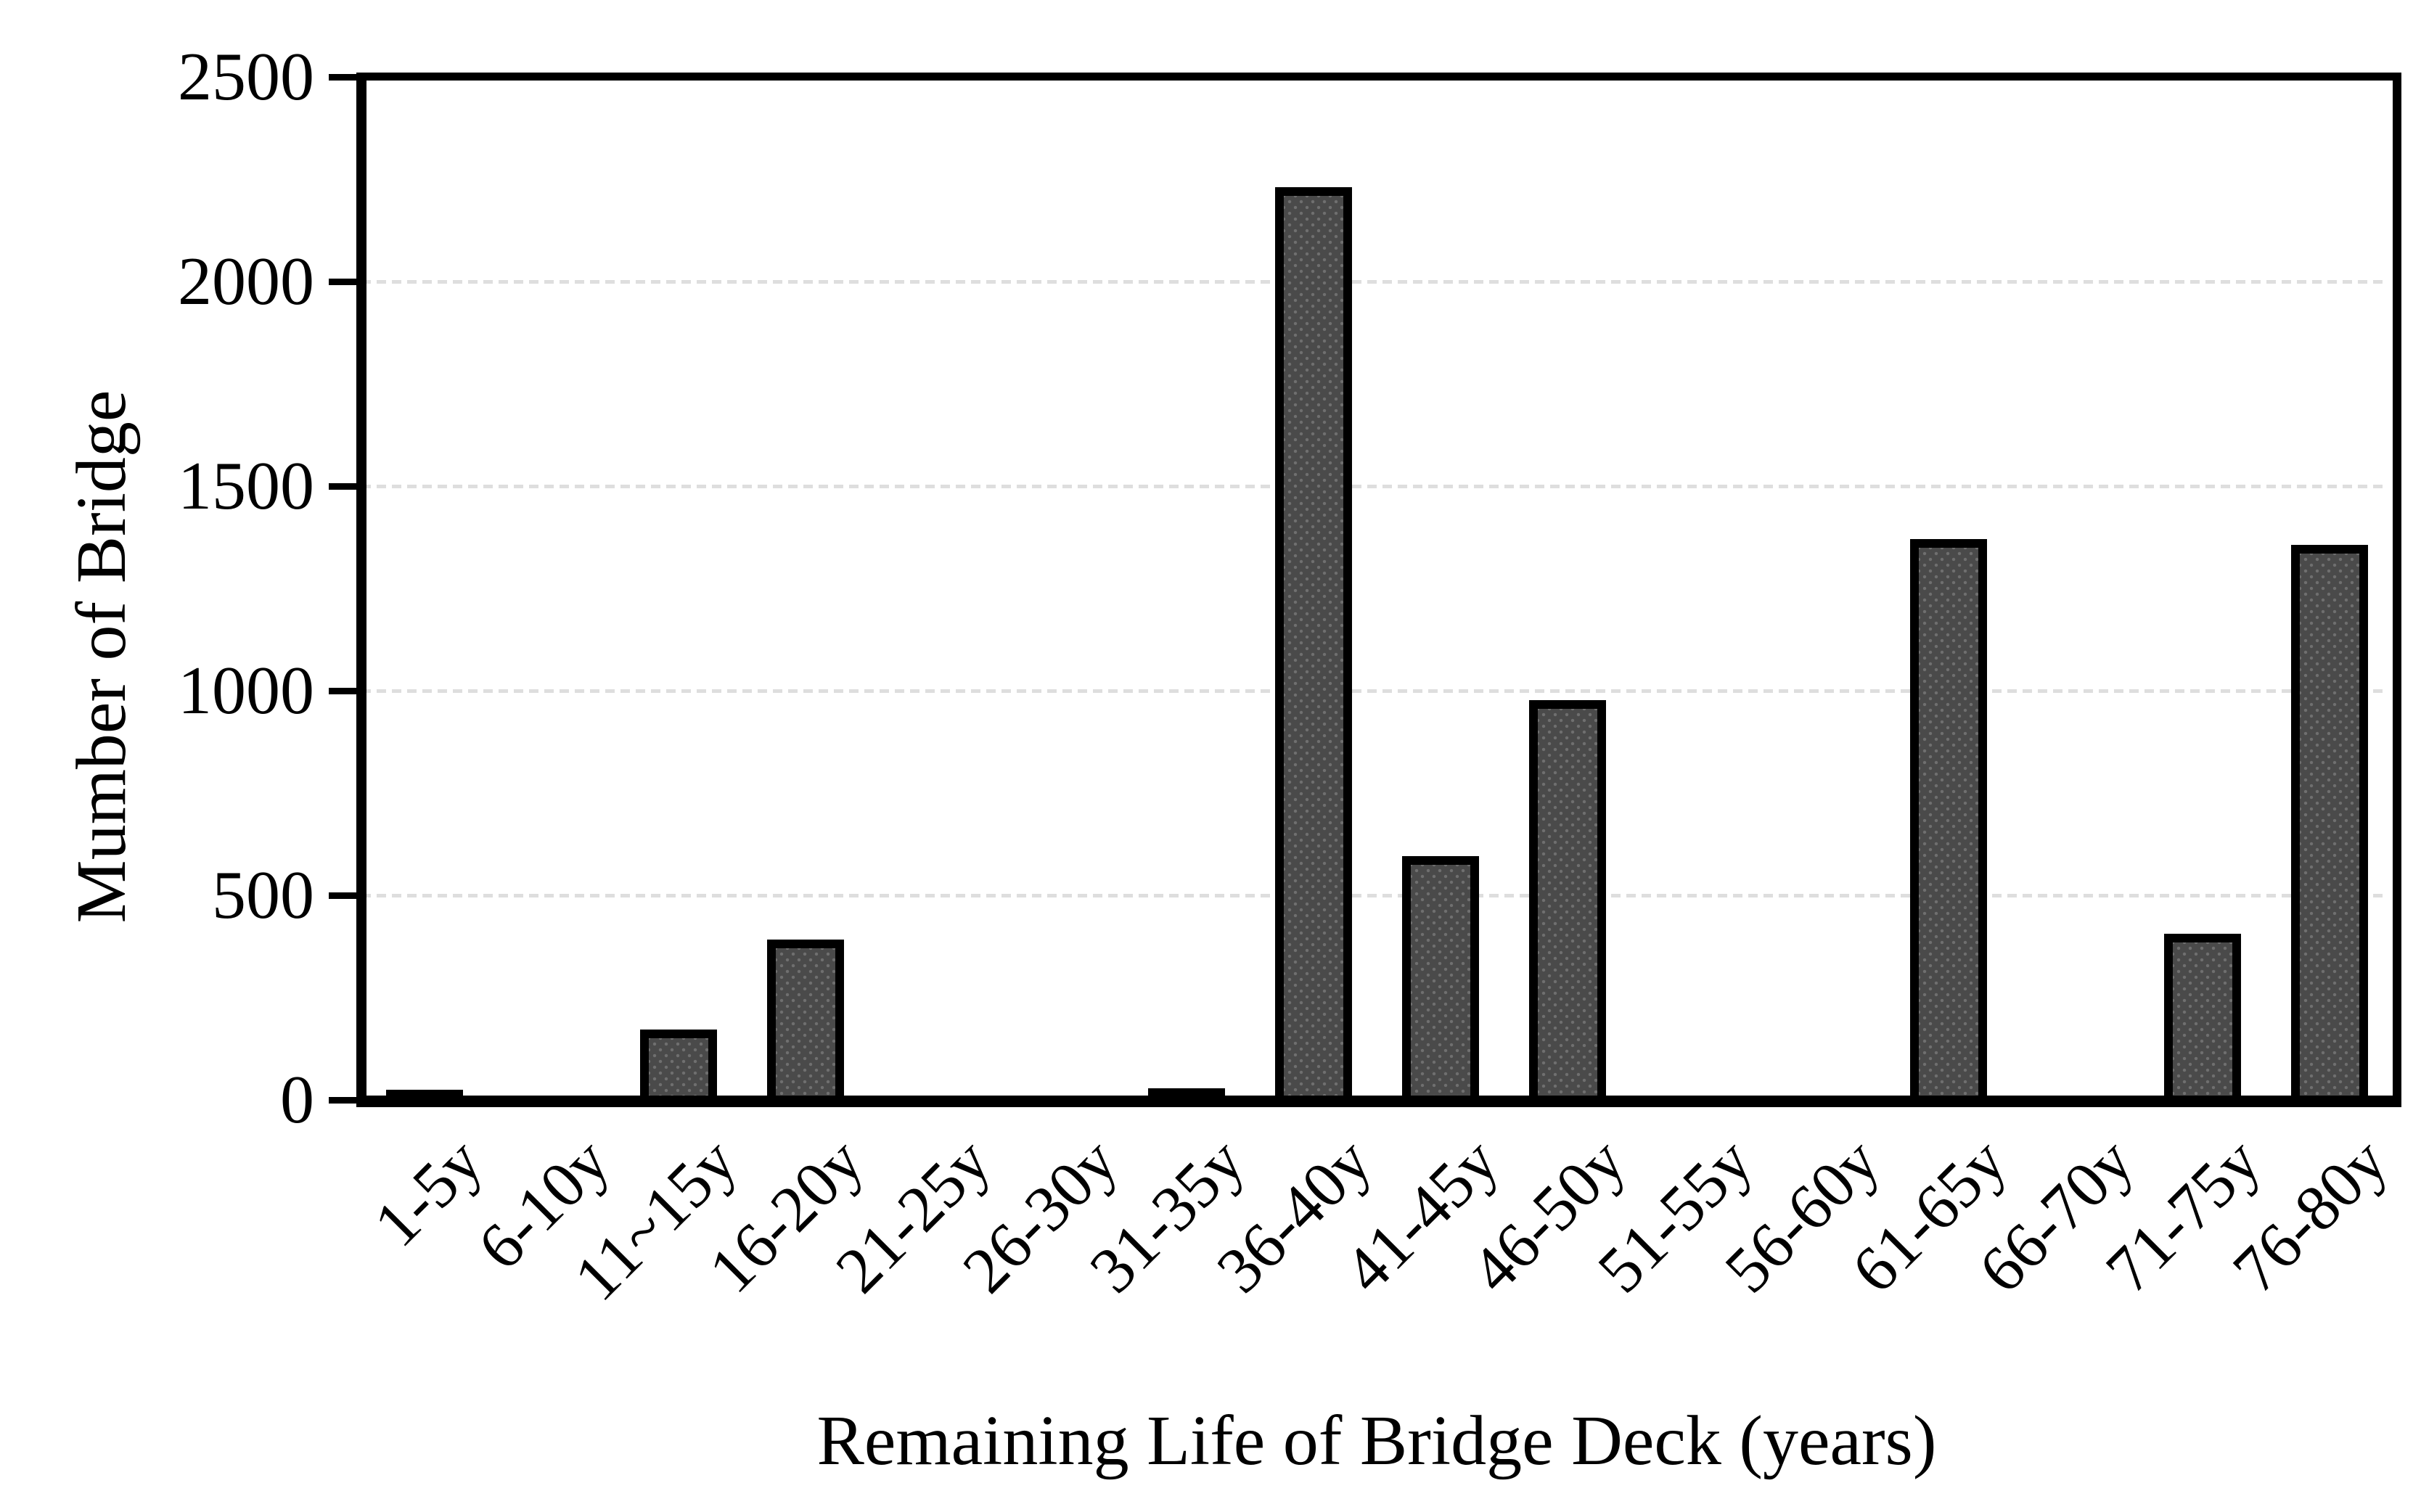 This screenshot has height=1512, width=2421. Describe the element at coordinates (2329, 826) in the screenshot. I see `bar-76-80y` at that location.